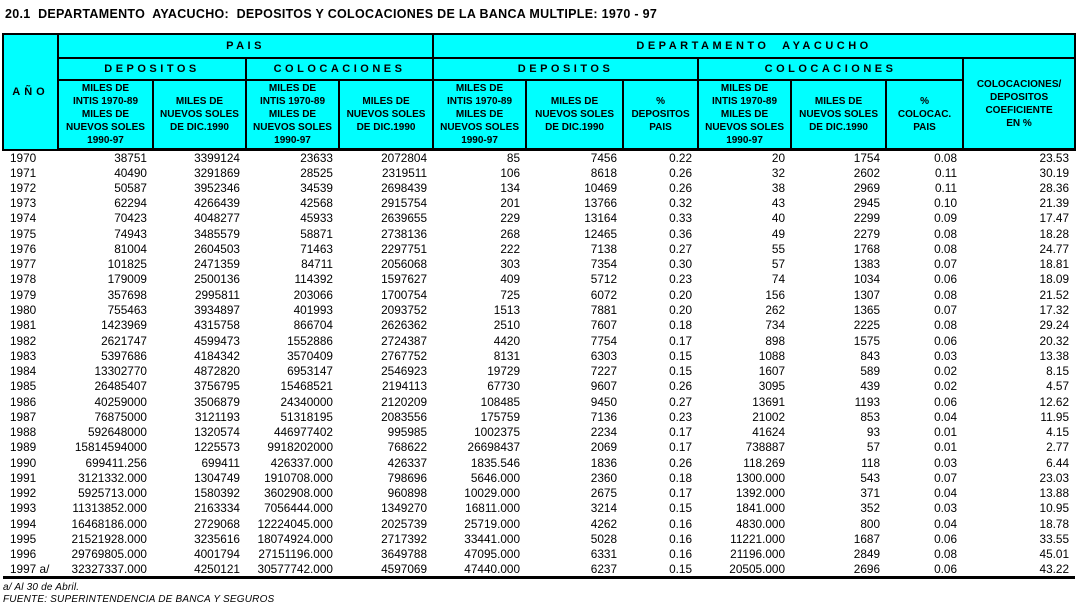 The image size is (1076, 606). What do you see at coordinates (130, 203) in the screenshot?
I see `value-cell: 62294` at bounding box center [130, 203].